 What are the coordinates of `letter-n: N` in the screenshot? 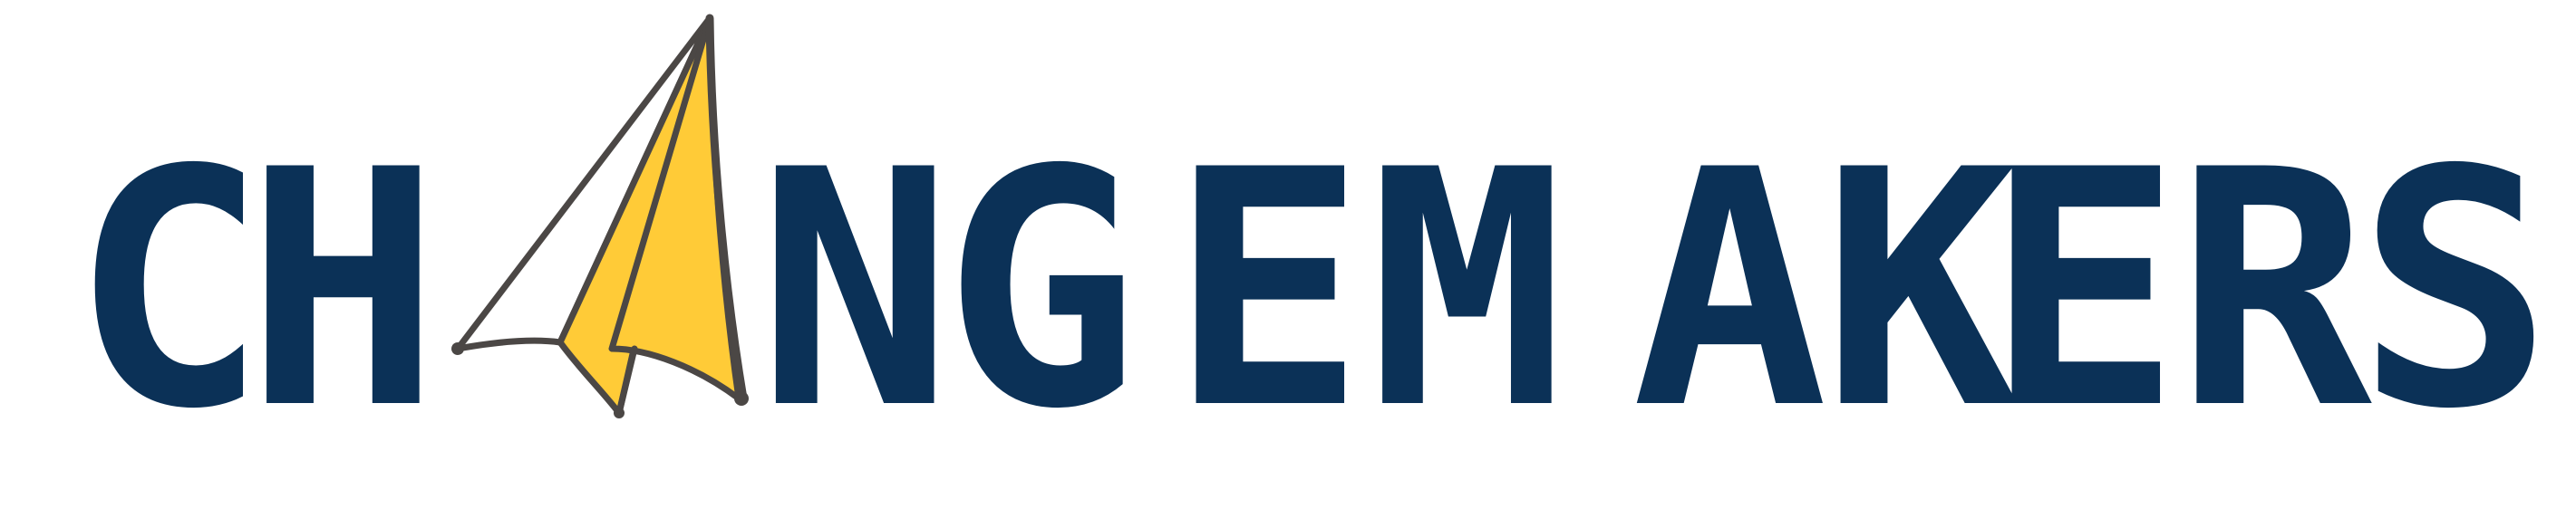 It's located at (855, 291).